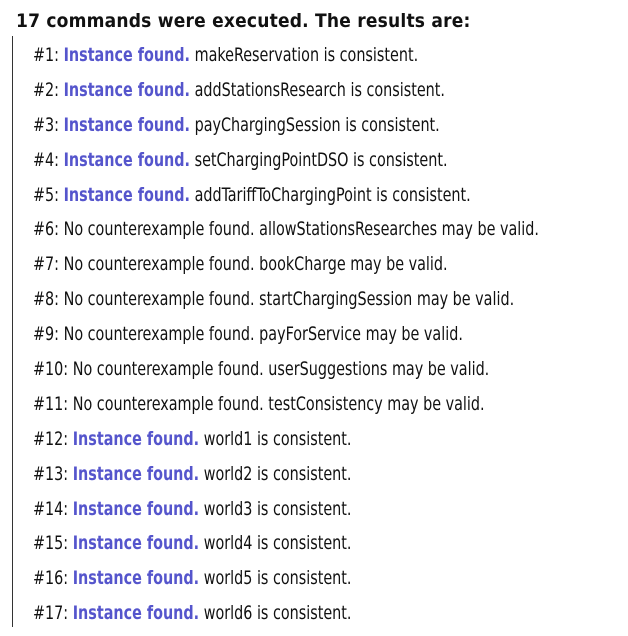  I want to click on result-text: world5 is consistent., so click(277, 578).